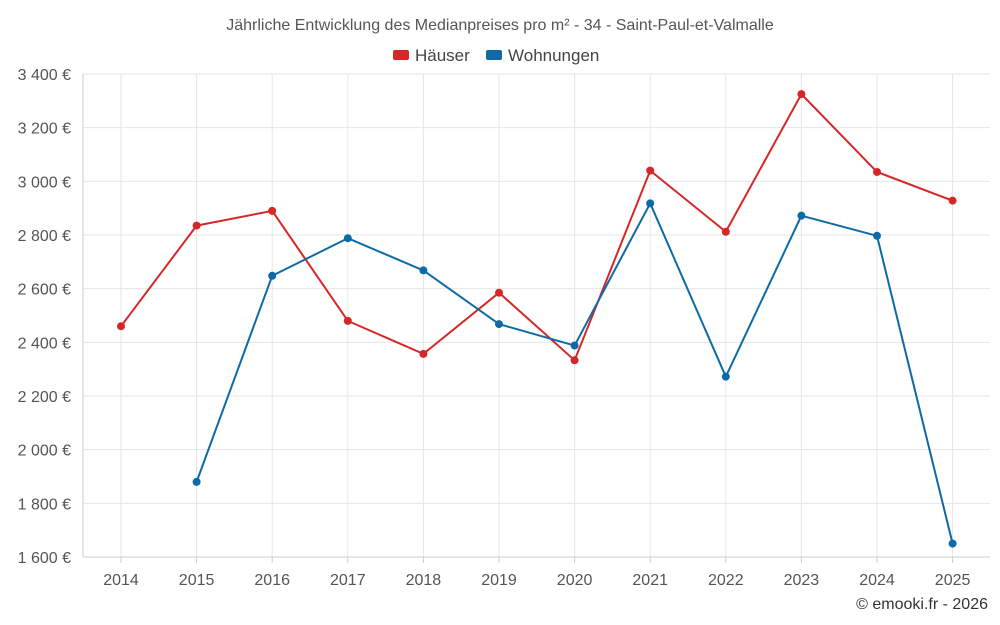 The width and height of the screenshot is (1000, 625). I want to click on legend-swatch-wohnungen, so click(494, 55).